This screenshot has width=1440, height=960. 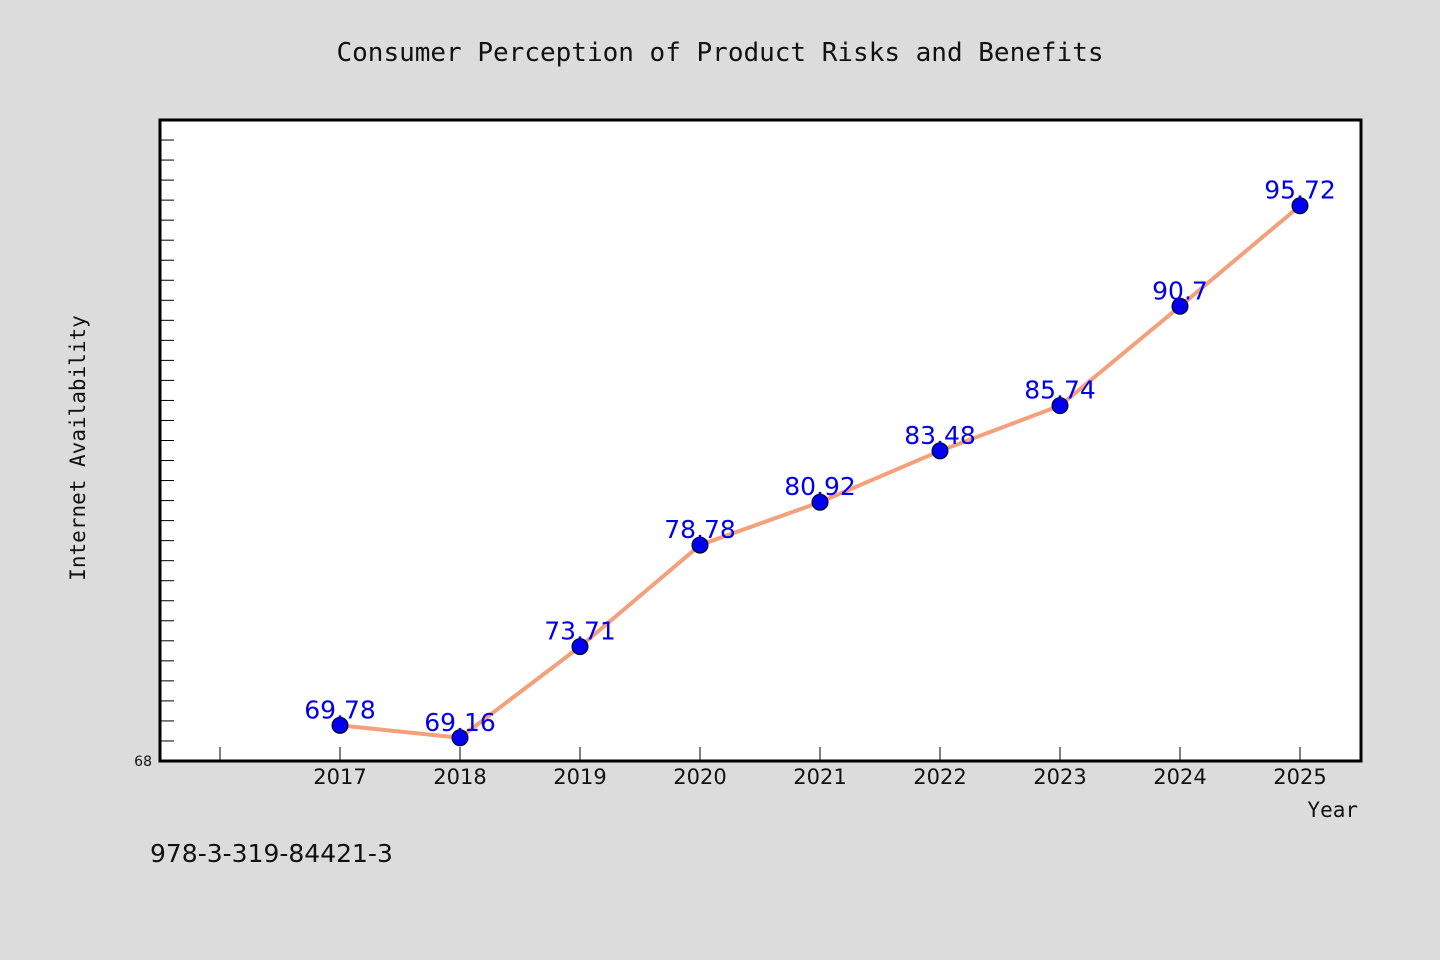 What do you see at coordinates (940, 435) in the screenshot?
I see `data-label: 83.48` at bounding box center [940, 435].